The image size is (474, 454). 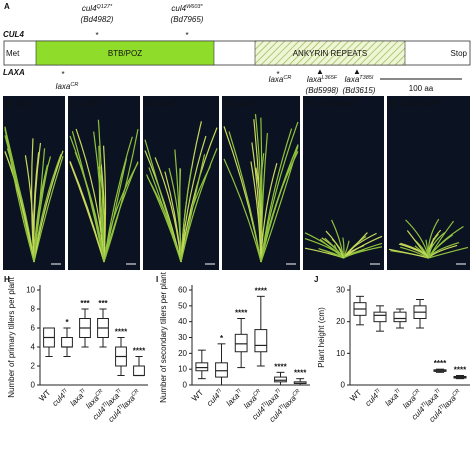 I want to click on allele-name: laxaL365F, so click(x=322, y=79).